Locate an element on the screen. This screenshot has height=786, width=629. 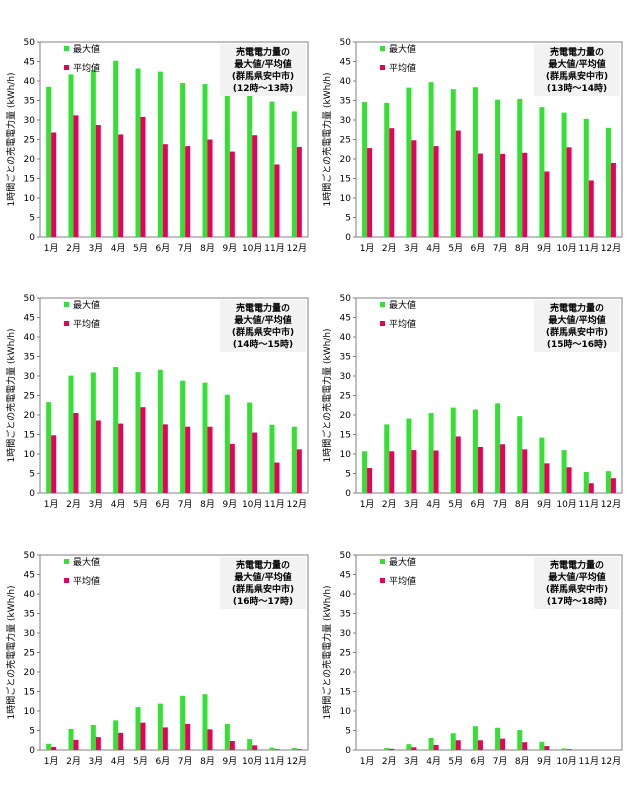
x-tick-label: 2月 is located at coordinates (73, 504).